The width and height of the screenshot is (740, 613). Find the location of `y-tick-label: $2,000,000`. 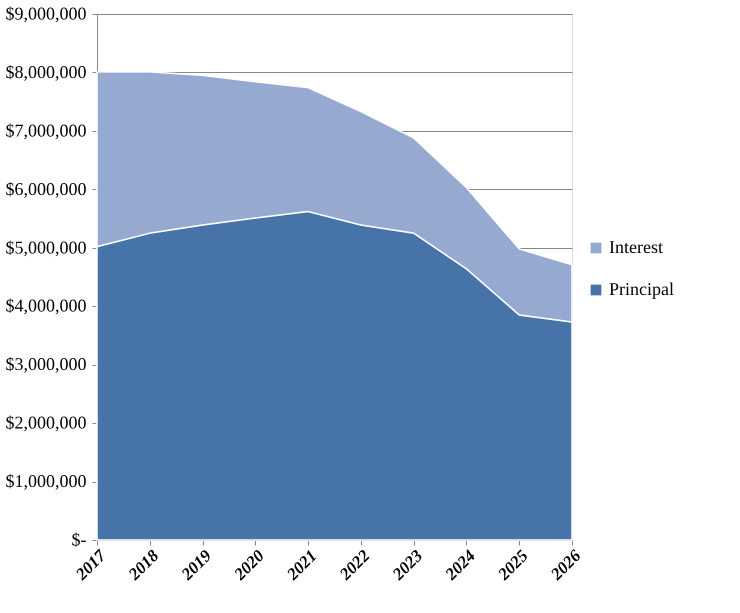

y-tick-label: $2,000,000 is located at coordinates (46, 422).